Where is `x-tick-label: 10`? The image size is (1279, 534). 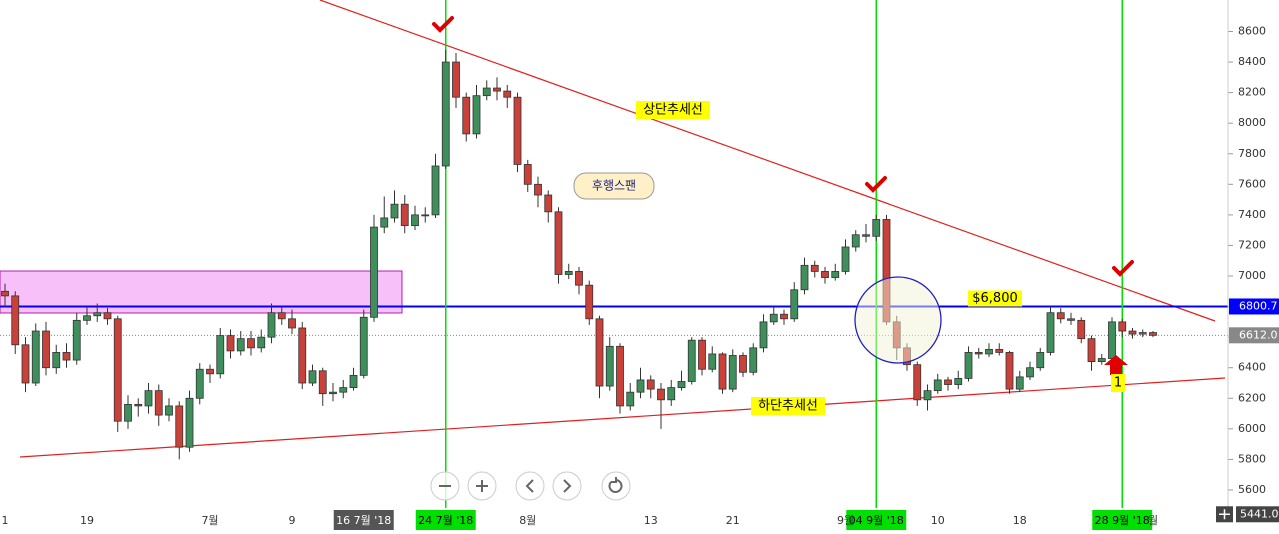
x-tick-label: 10 is located at coordinates (938, 520).